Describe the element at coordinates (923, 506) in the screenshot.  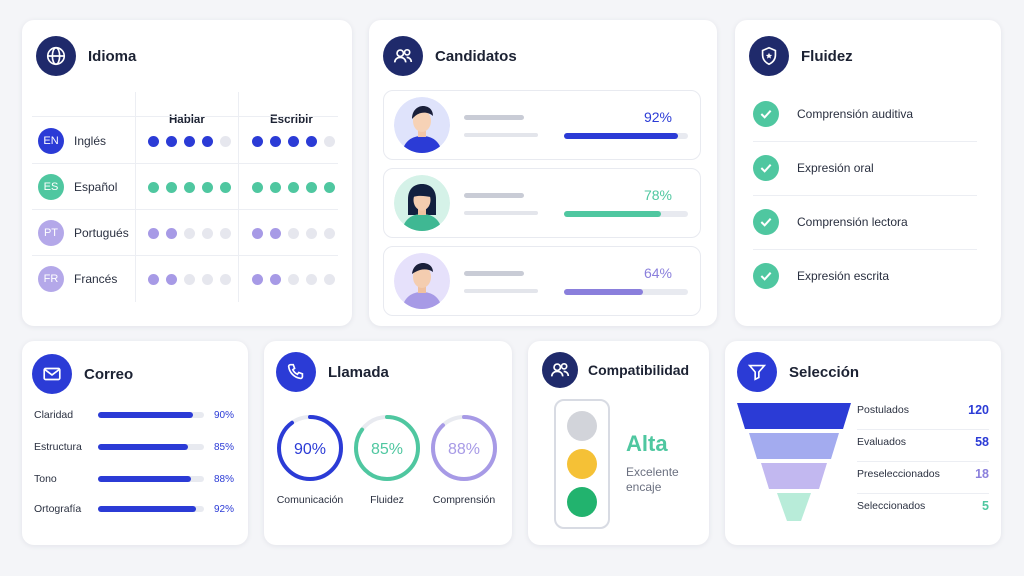
I see `selection-stage: Seleccionados 5` at that location.